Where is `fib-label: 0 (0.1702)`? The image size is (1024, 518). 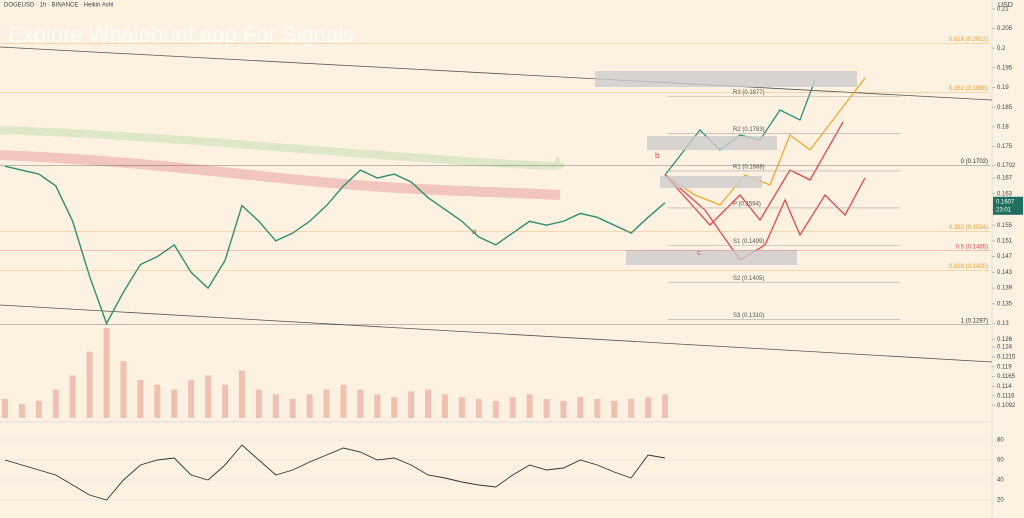 fib-label: 0 (0.1702) is located at coordinates (974, 162).